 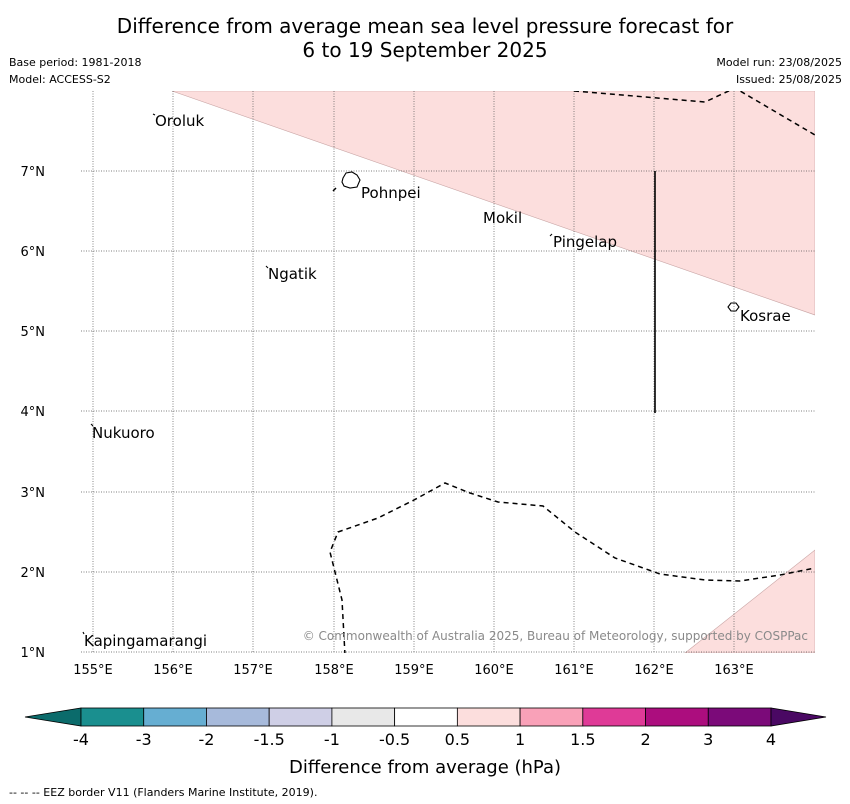 I want to click on colorbar-tick-label: -0.5, so click(x=394, y=739).